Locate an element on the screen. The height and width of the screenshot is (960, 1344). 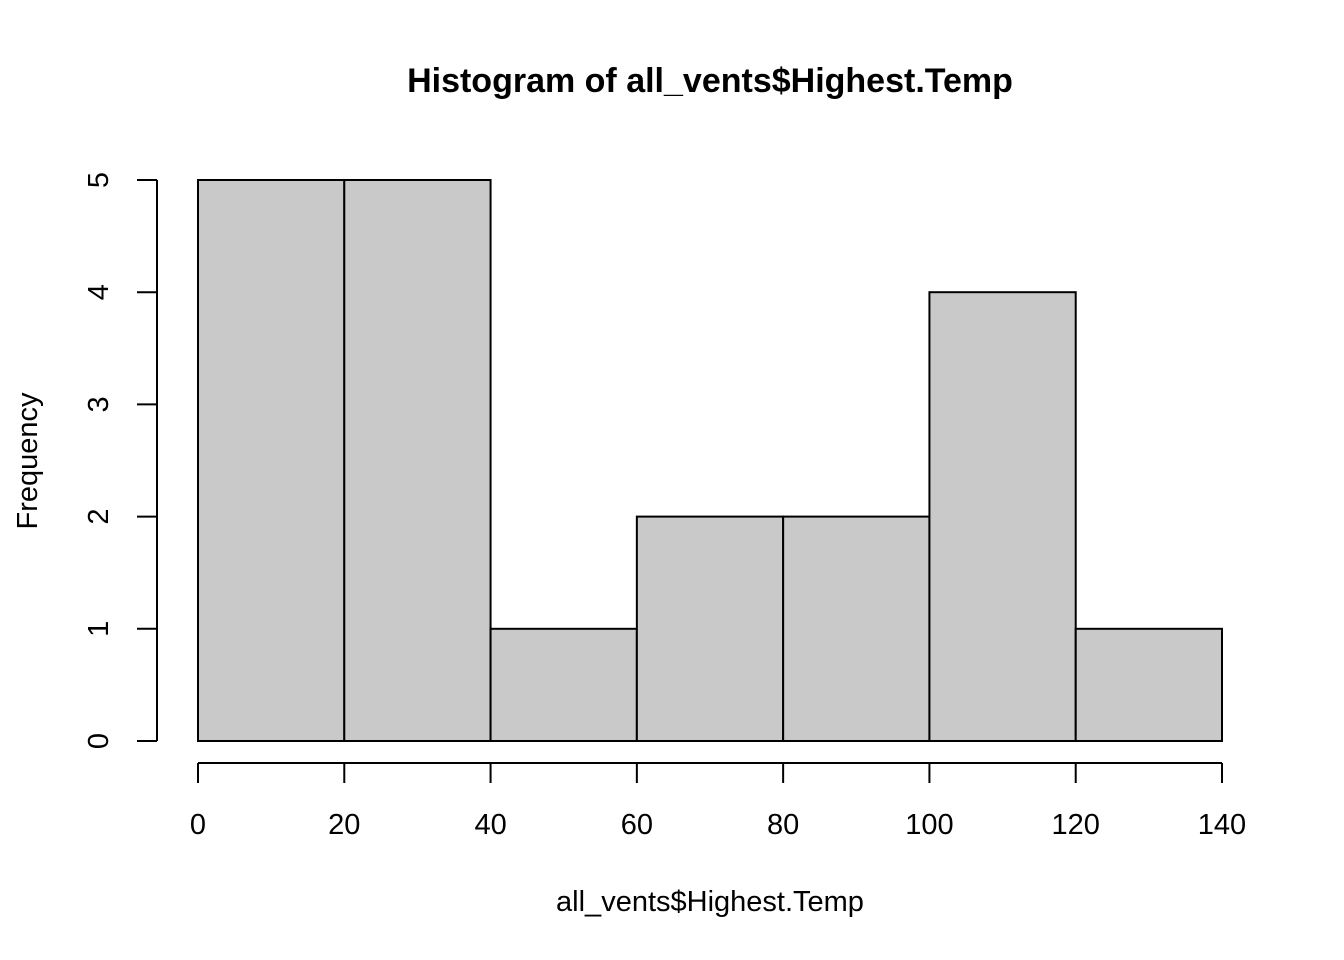
x-tick-label: 120 is located at coordinates (1076, 825).